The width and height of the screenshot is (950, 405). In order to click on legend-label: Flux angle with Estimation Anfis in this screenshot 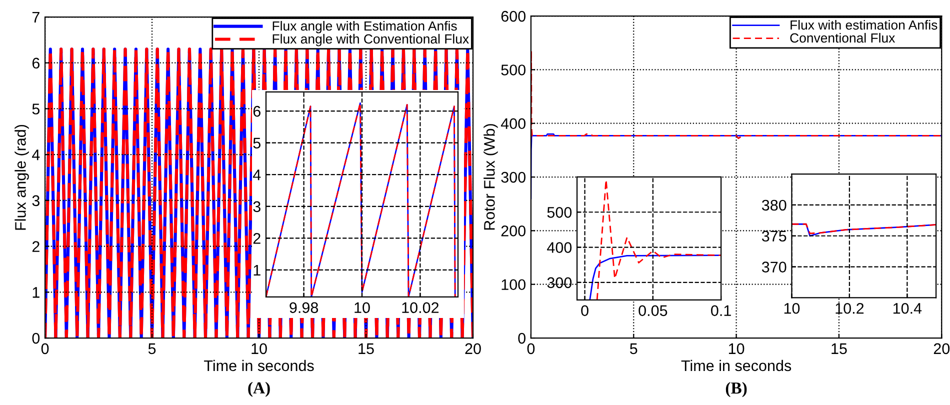, I will do `click(364, 27)`.